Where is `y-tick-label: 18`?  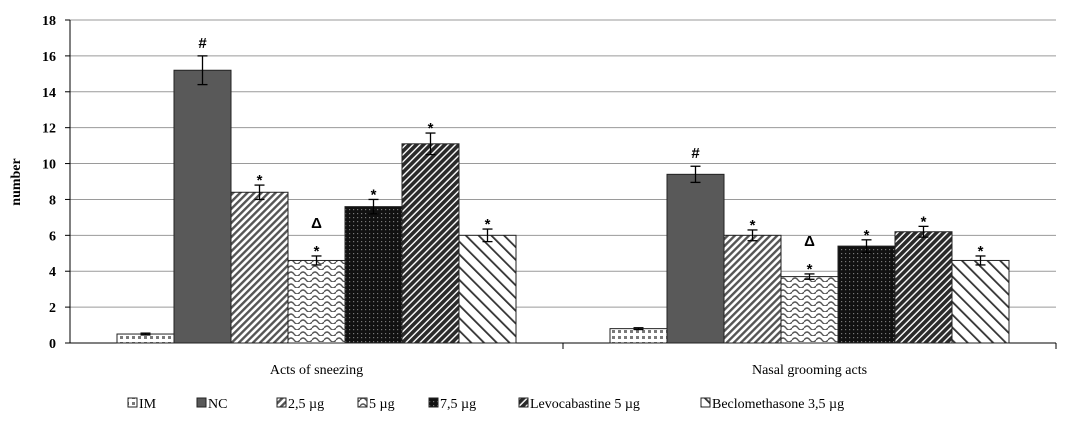
y-tick-label: 18 is located at coordinates (49, 21).